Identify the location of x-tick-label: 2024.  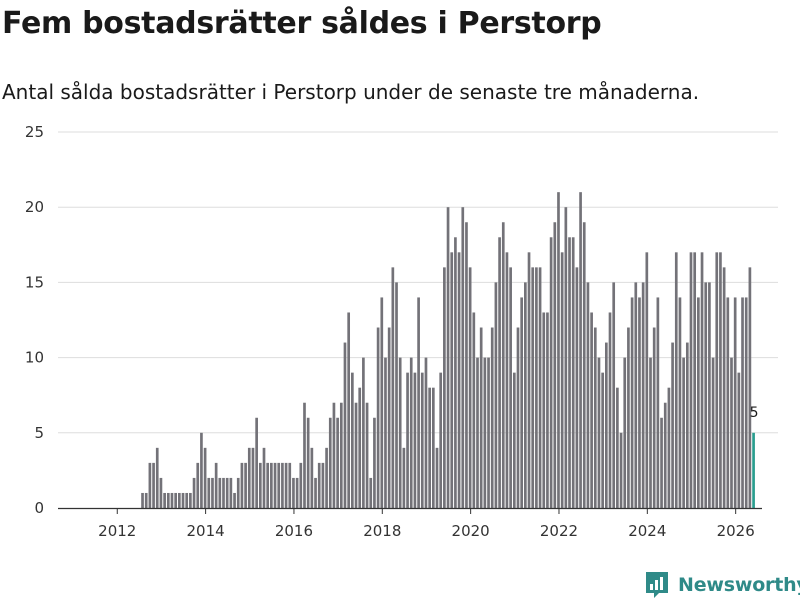
(647, 531).